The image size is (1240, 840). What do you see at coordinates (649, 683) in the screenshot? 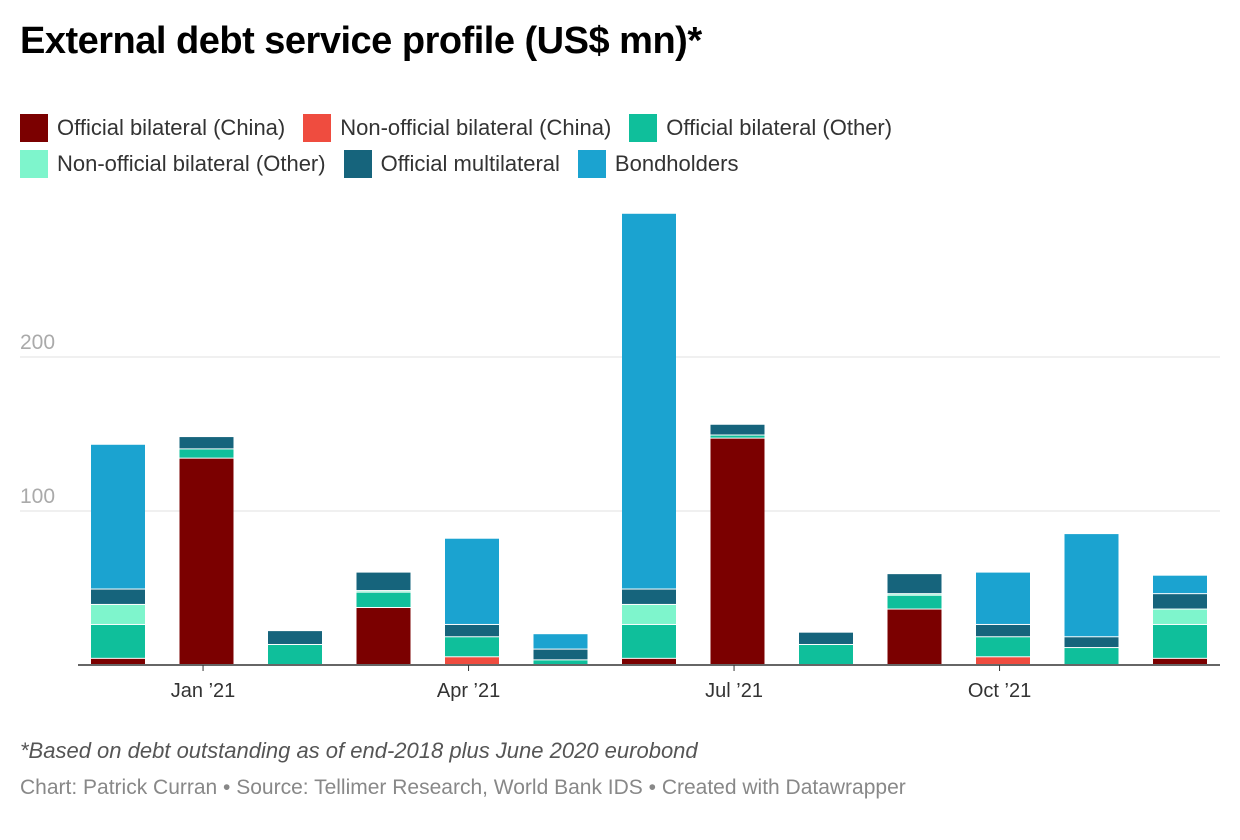
I see `axis-layer: Jan ’21 Apr ’21 Jul ’21 Oct ’21` at bounding box center [649, 683].